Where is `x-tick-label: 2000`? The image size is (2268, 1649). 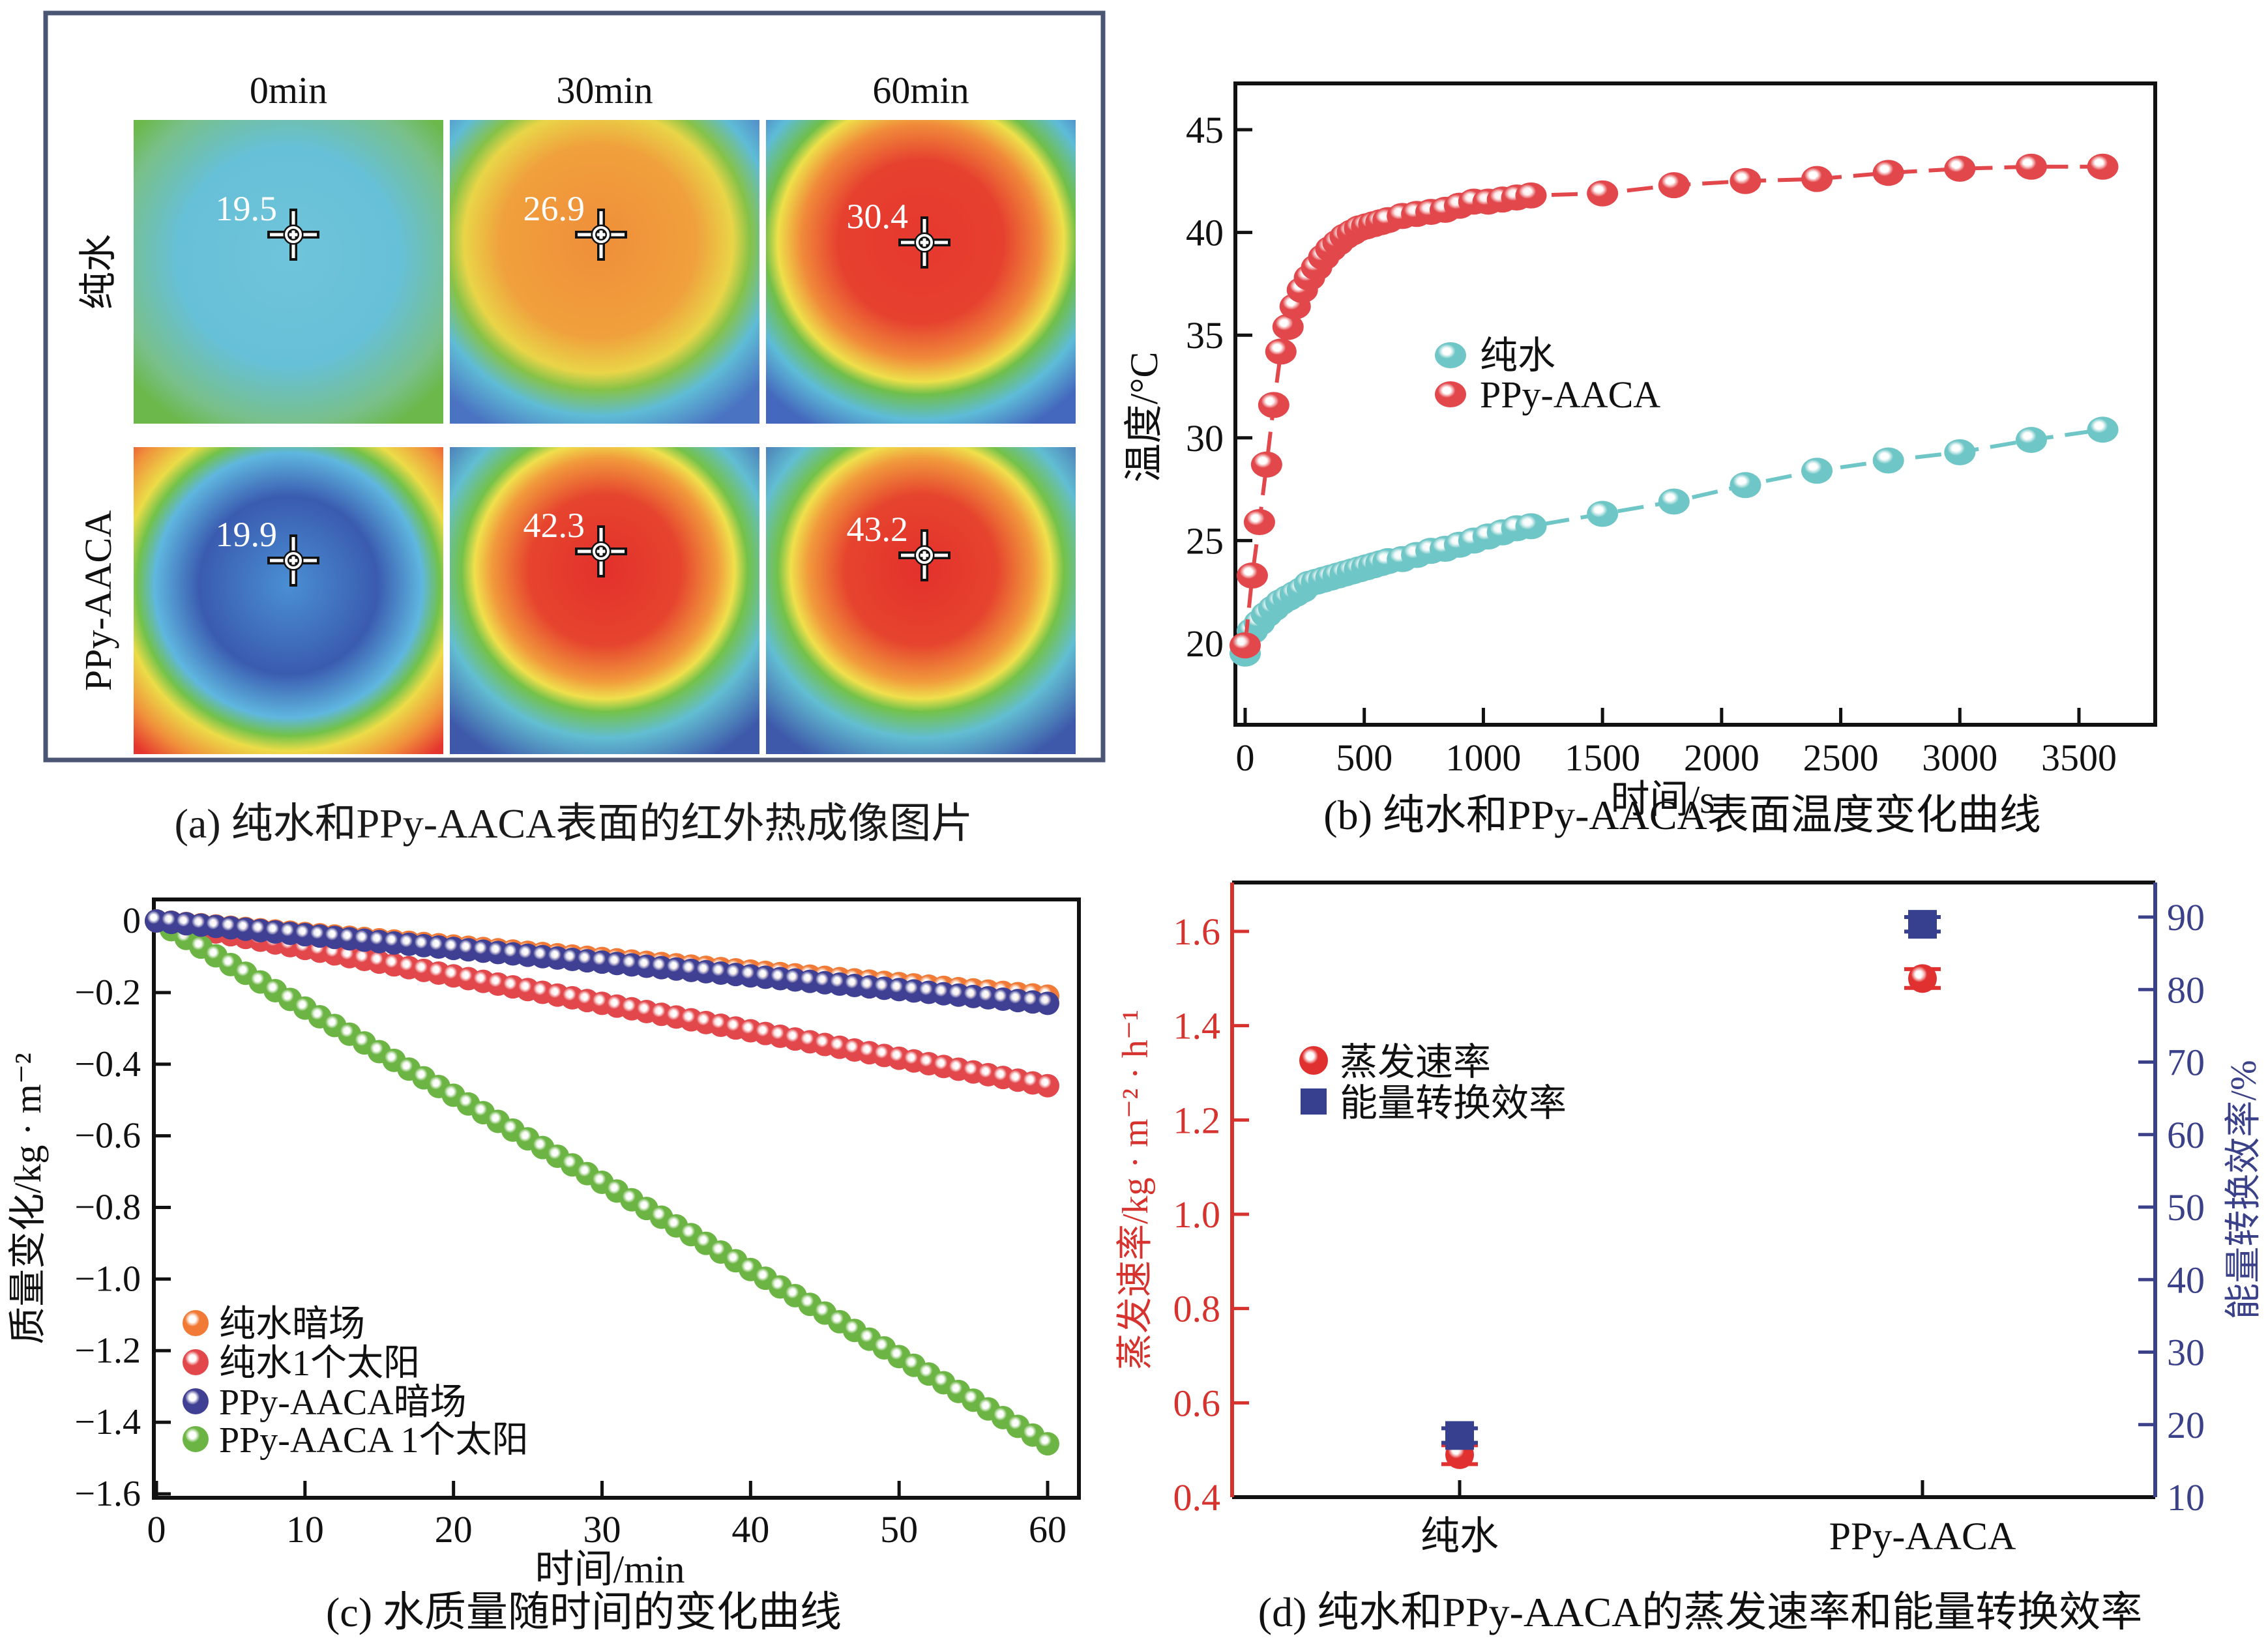
x-tick-label: 2000 is located at coordinates (1722, 758).